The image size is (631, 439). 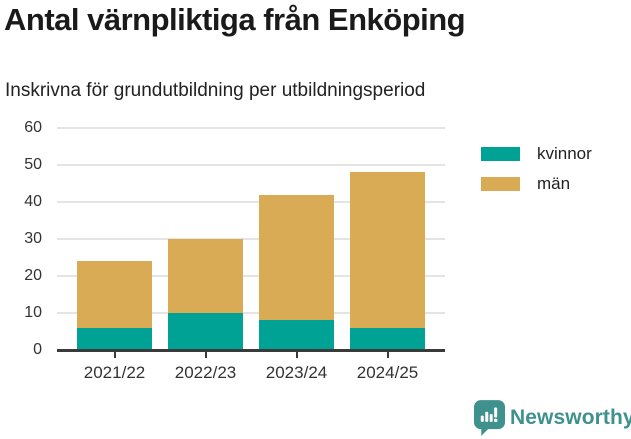 What do you see at coordinates (536, 168) in the screenshot?
I see `legend: kvinnor män` at bounding box center [536, 168].